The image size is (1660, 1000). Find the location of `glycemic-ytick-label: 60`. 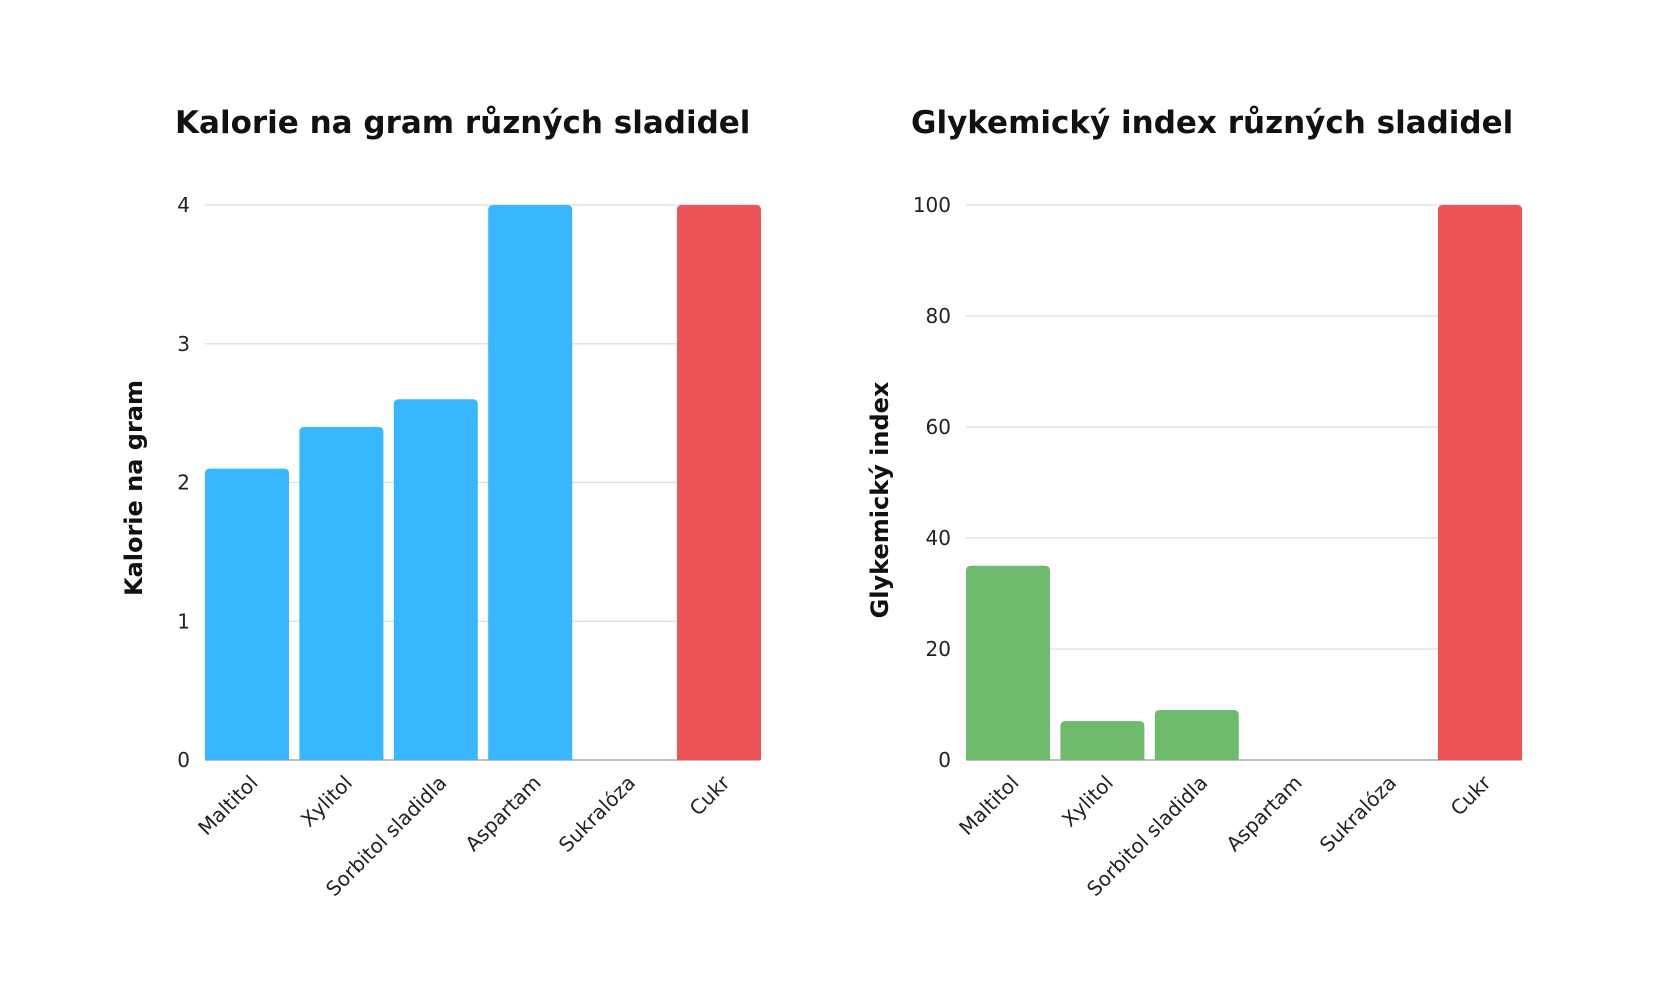

glycemic-ytick-label: 60 is located at coordinates (938, 427).